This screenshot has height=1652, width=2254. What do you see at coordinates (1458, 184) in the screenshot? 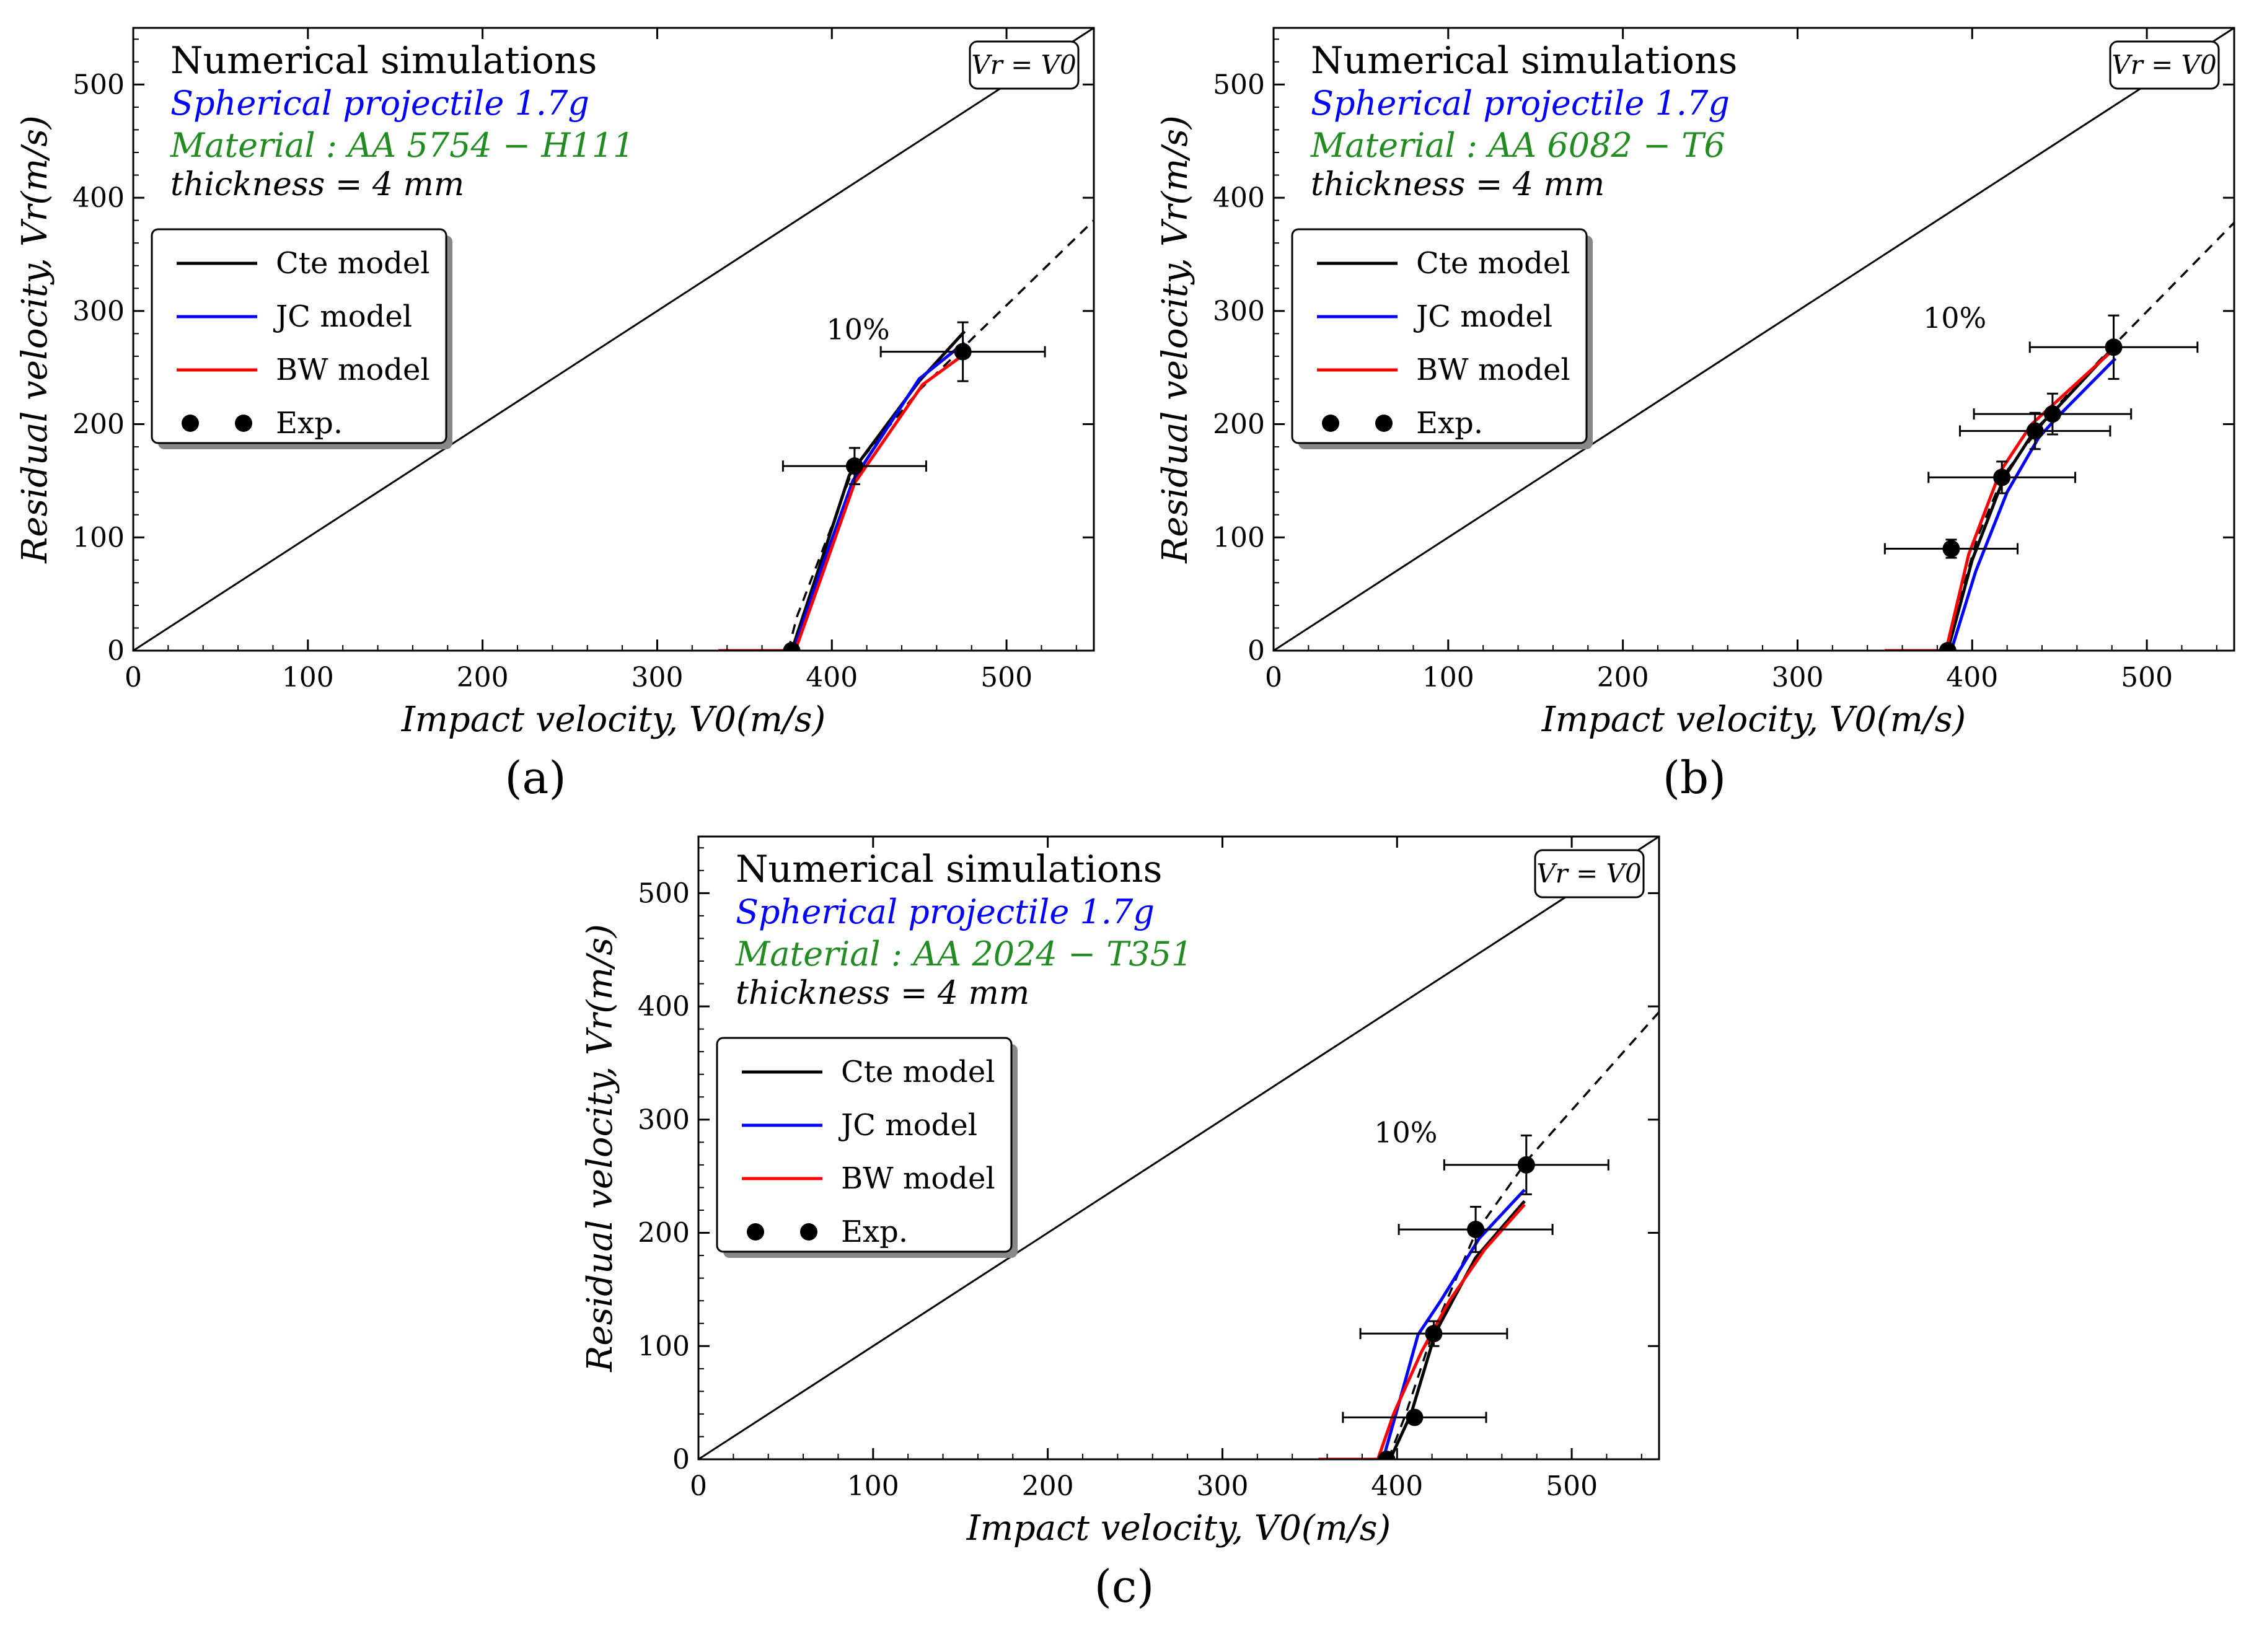
I see `thickness-label: thickness = 4 mm` at bounding box center [1458, 184].